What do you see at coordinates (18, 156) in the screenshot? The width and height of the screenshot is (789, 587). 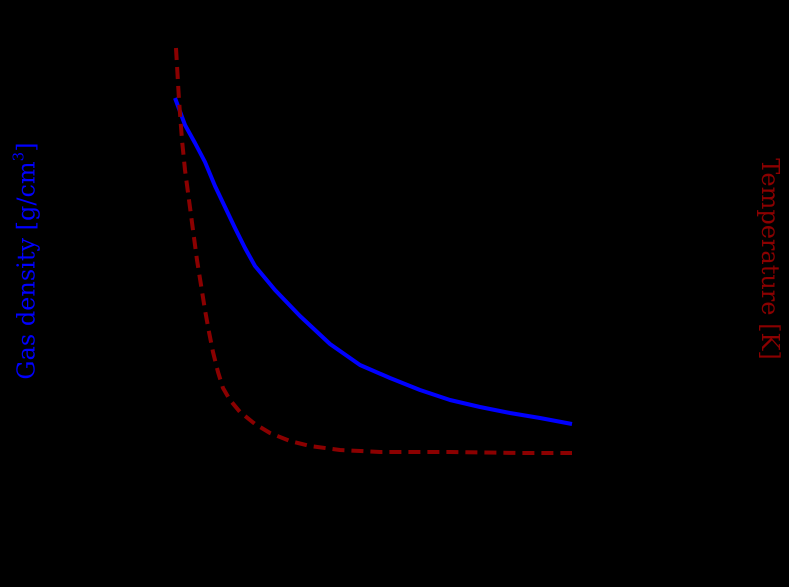 I see `y-axis-left-label-superscript: 3` at bounding box center [18, 156].